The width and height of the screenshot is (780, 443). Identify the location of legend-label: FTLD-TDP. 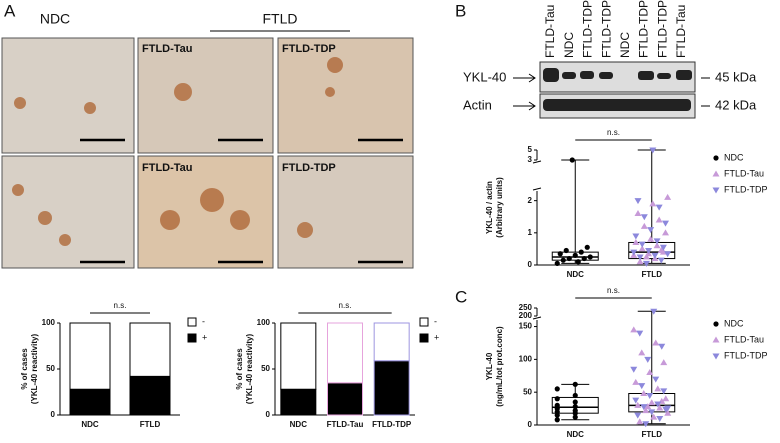
(746, 189).